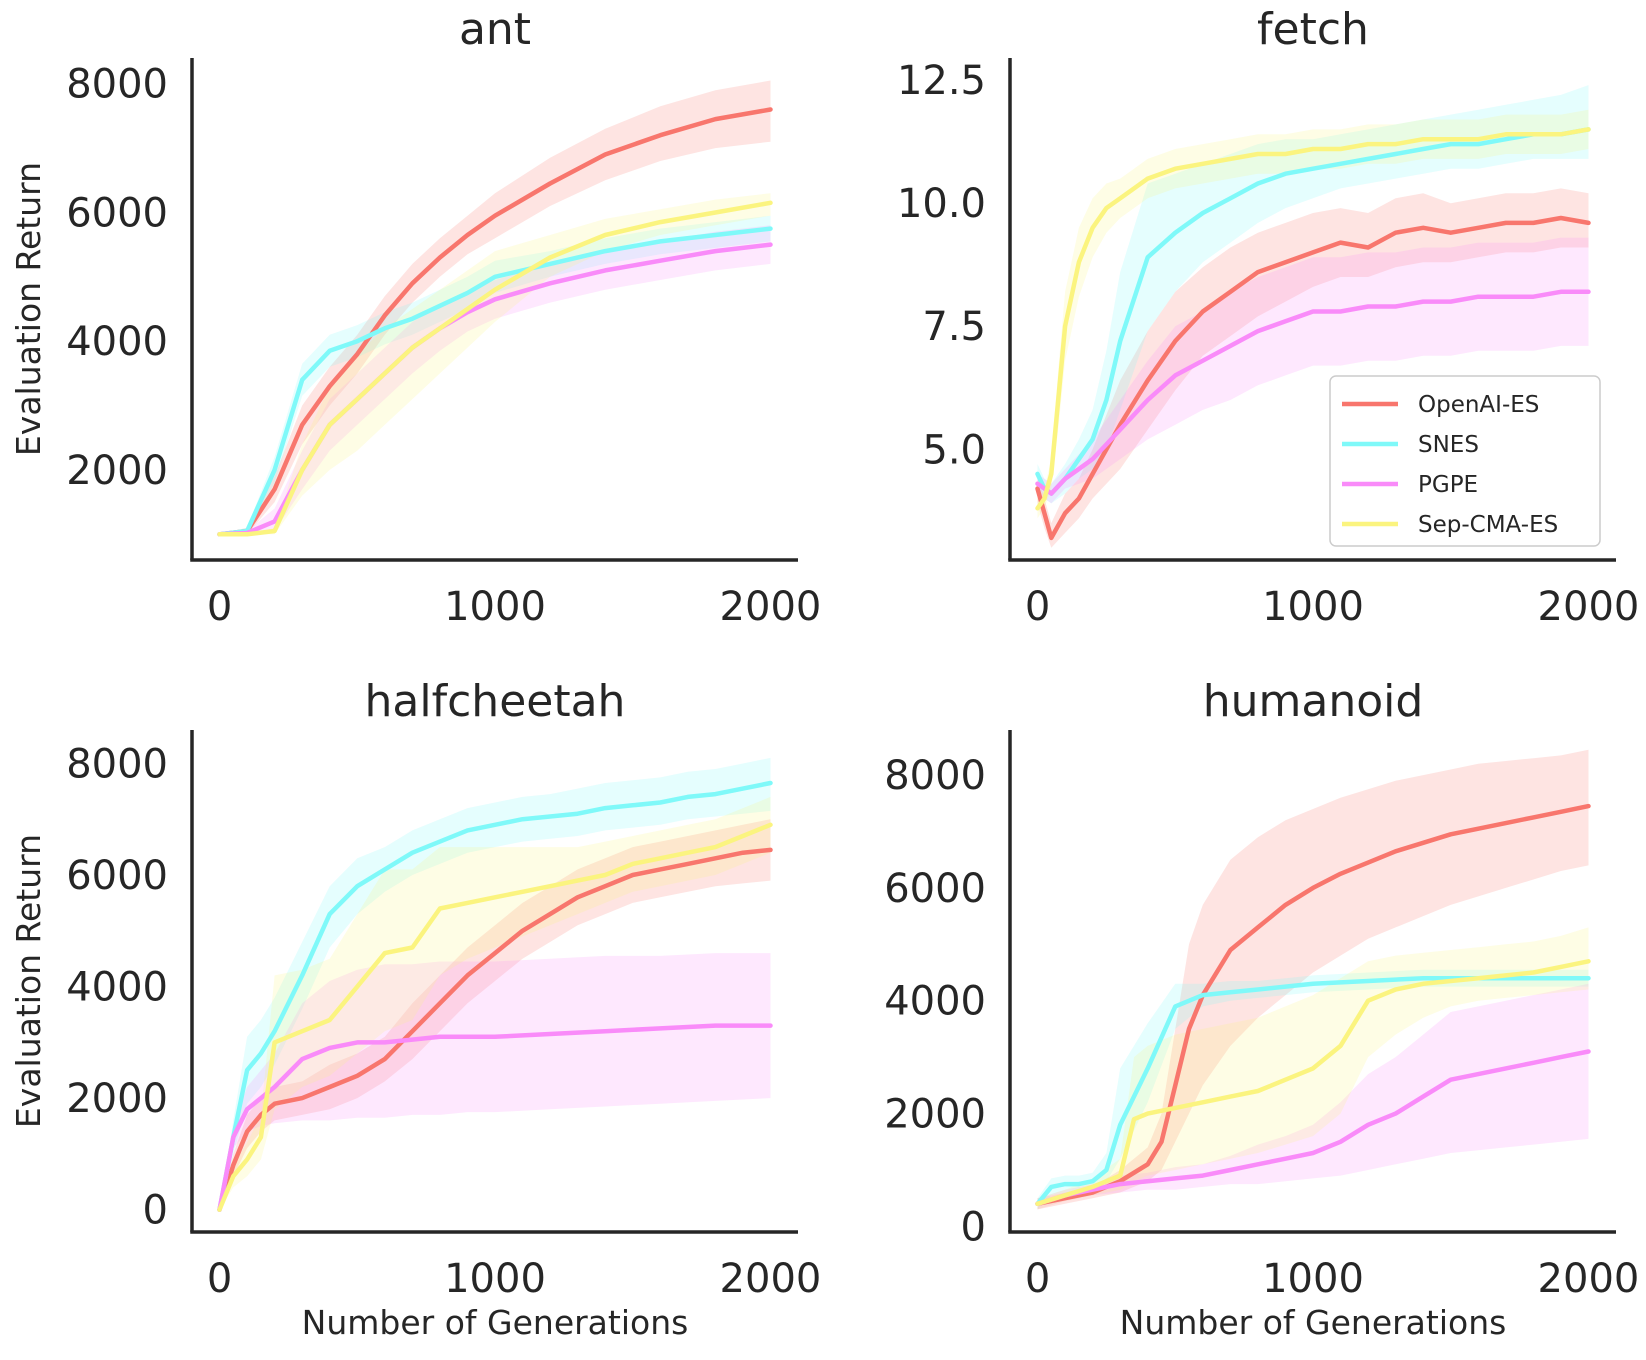 This screenshot has height=1360, width=1646. What do you see at coordinates (954, 450) in the screenshot?
I see `y-tick-label-fetch: 5.0` at bounding box center [954, 450].